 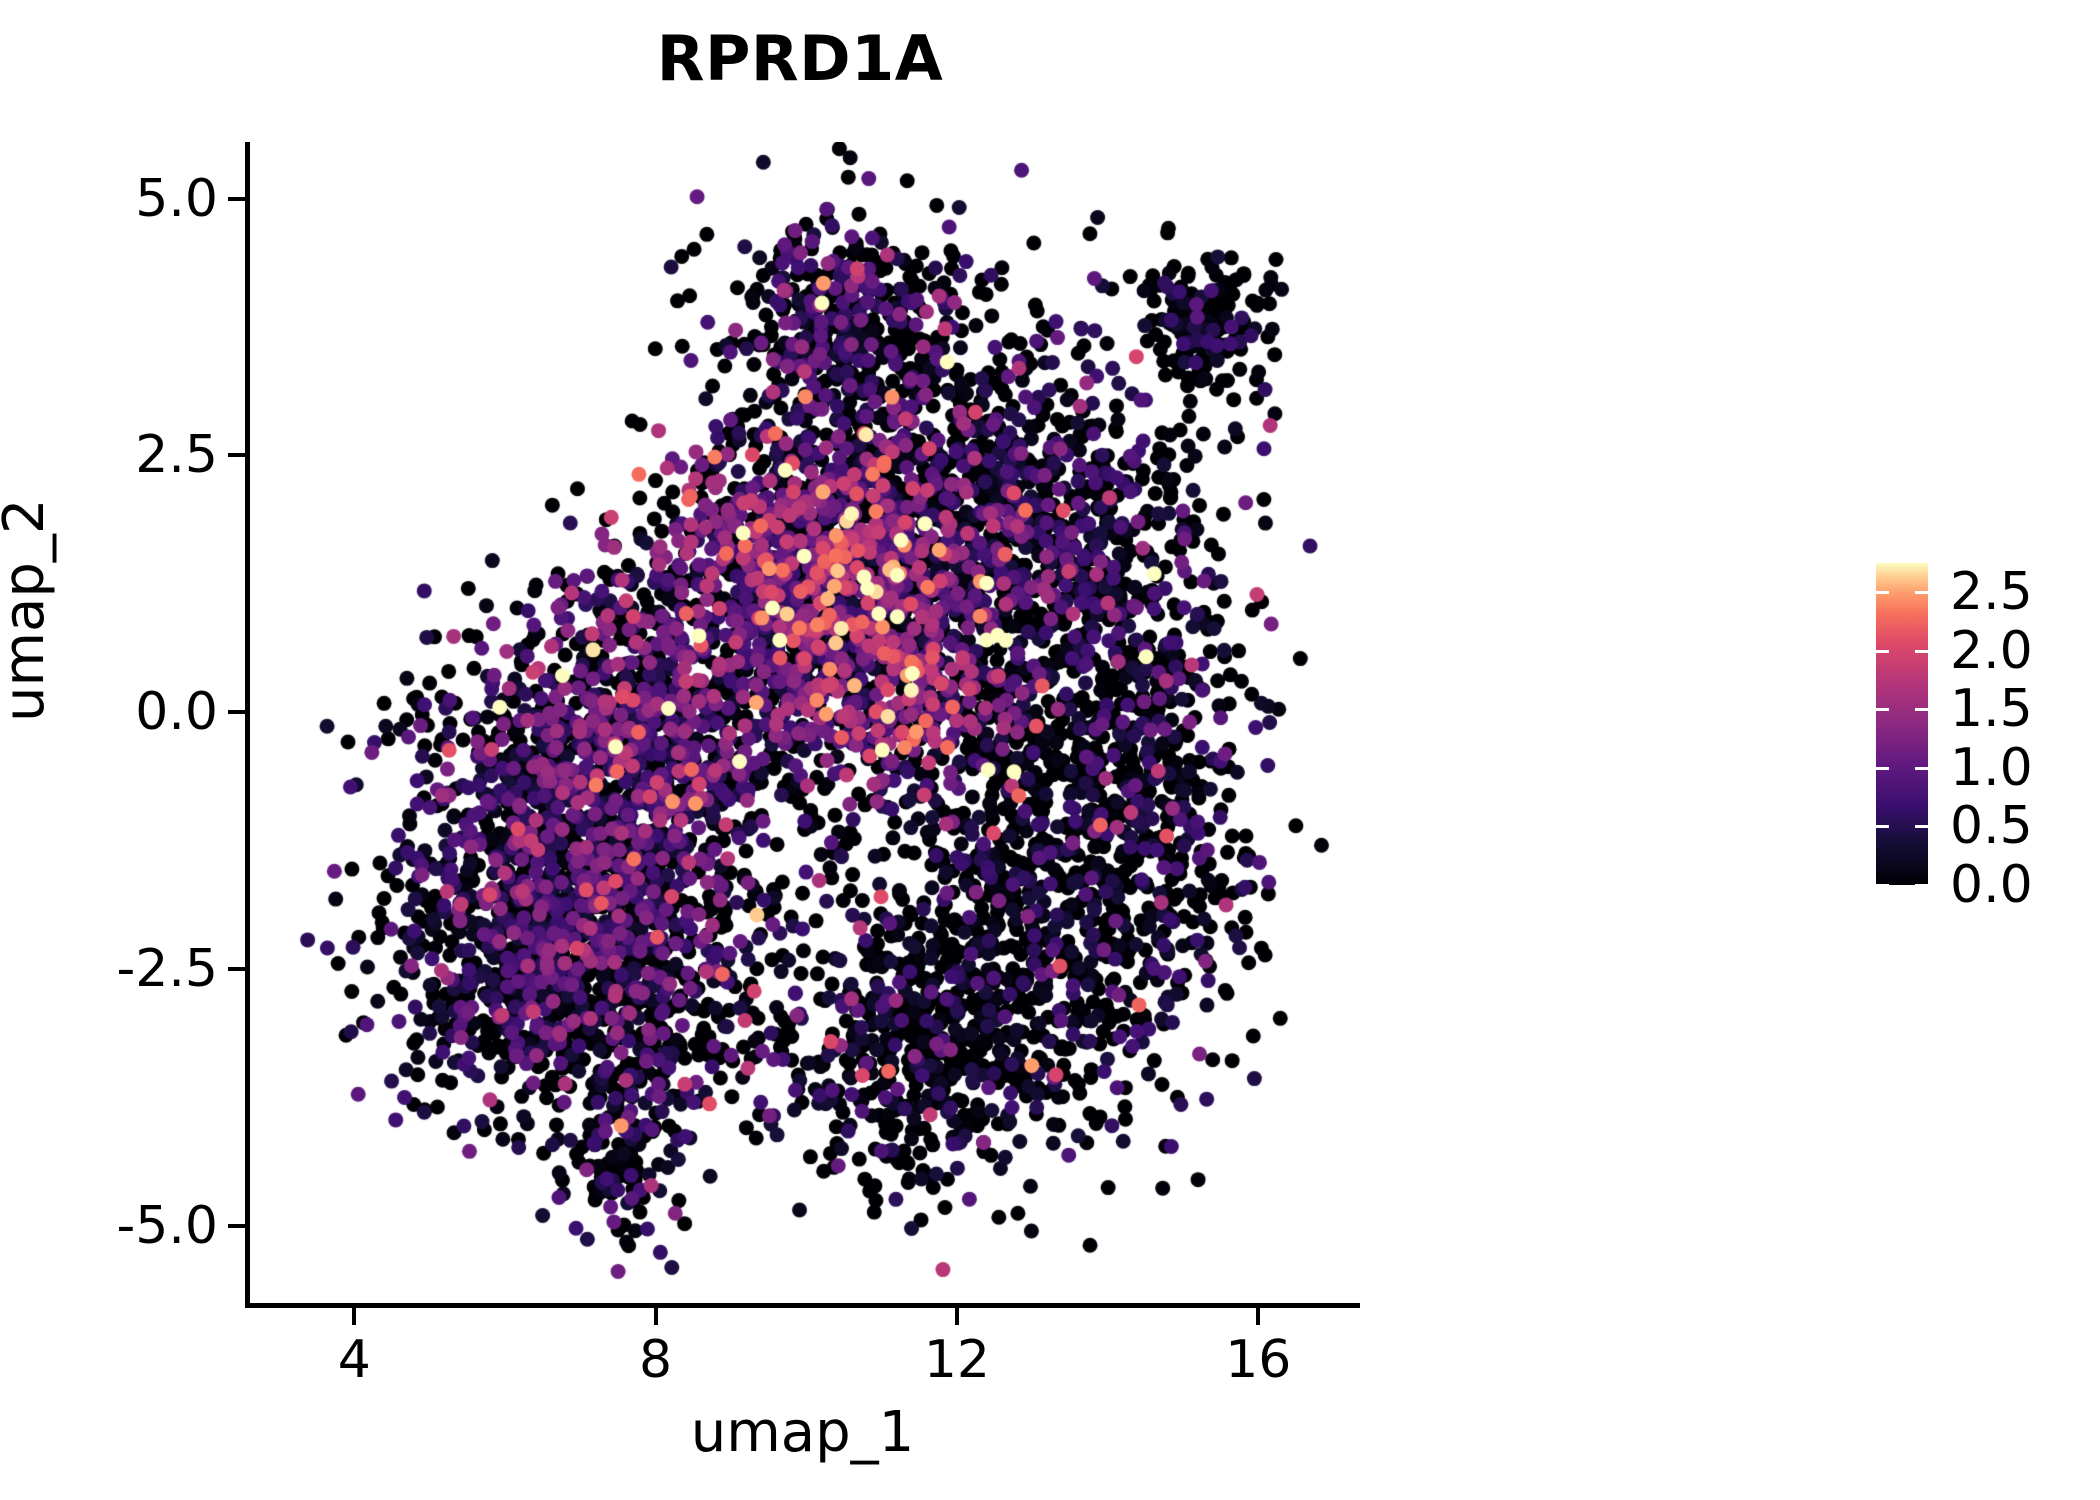 I want to click on x-tick-label: 16, so click(x=1258, y=1360).